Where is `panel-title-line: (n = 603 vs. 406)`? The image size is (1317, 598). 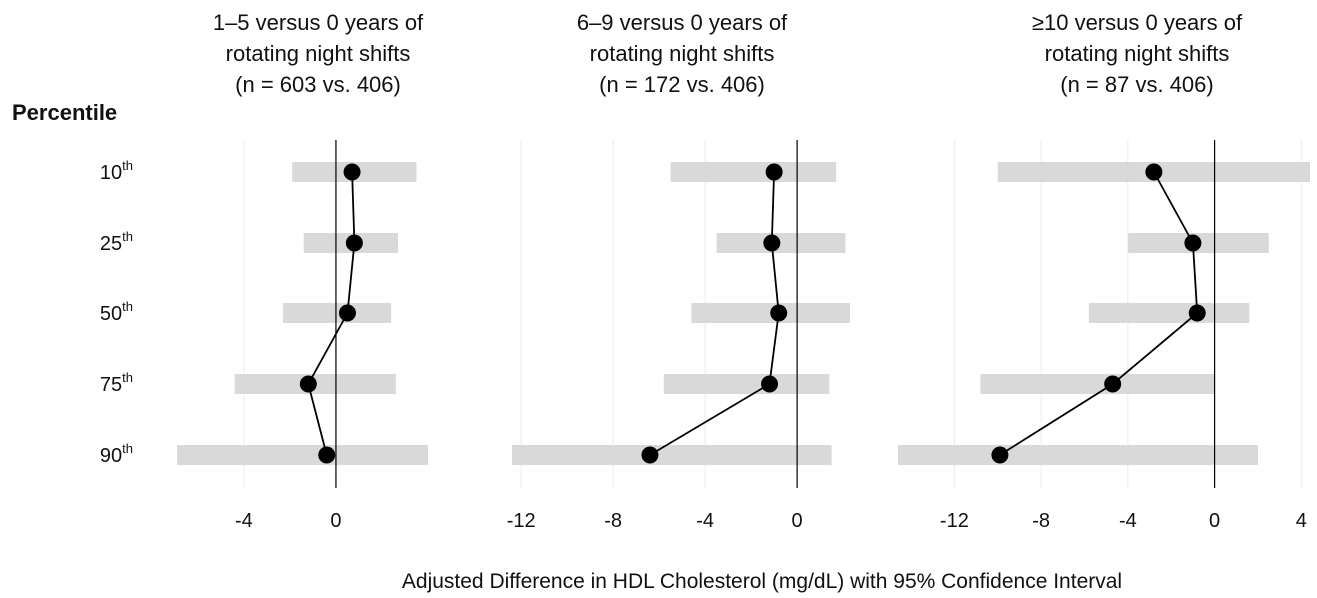 panel-title-line: (n = 603 vs. 406) is located at coordinates (318, 84).